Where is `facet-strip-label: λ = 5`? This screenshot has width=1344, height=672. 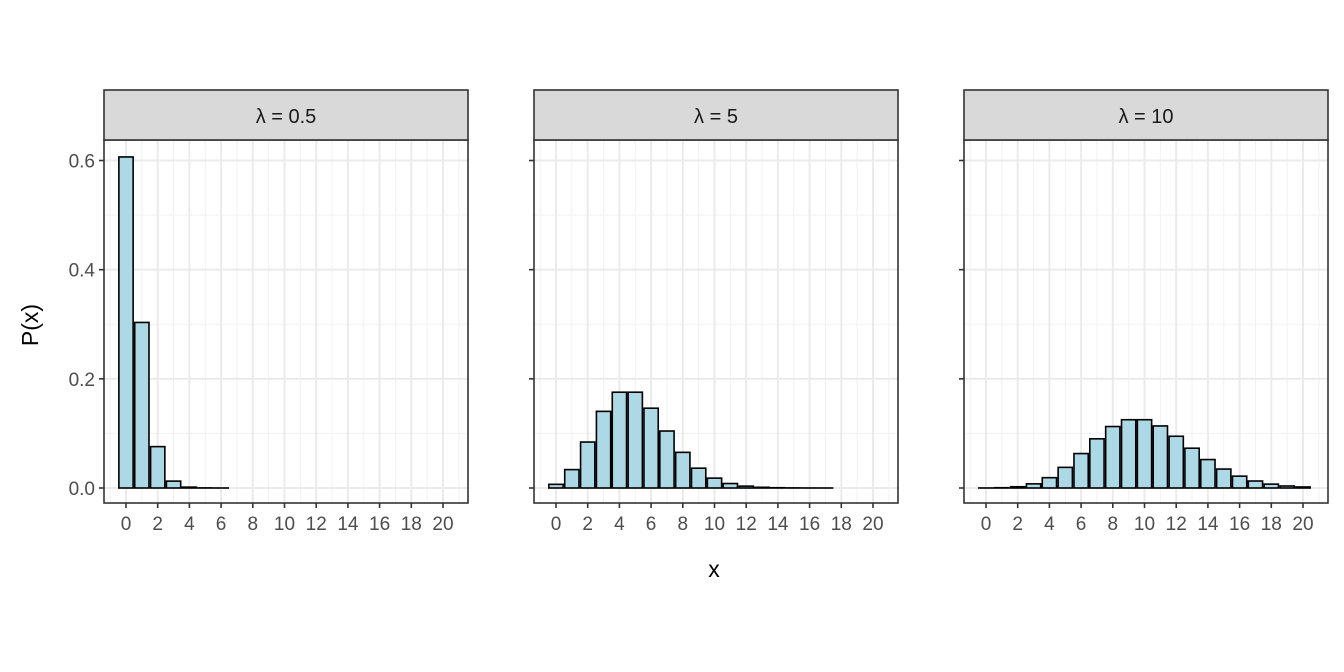 facet-strip-label: λ = 5 is located at coordinates (716, 117).